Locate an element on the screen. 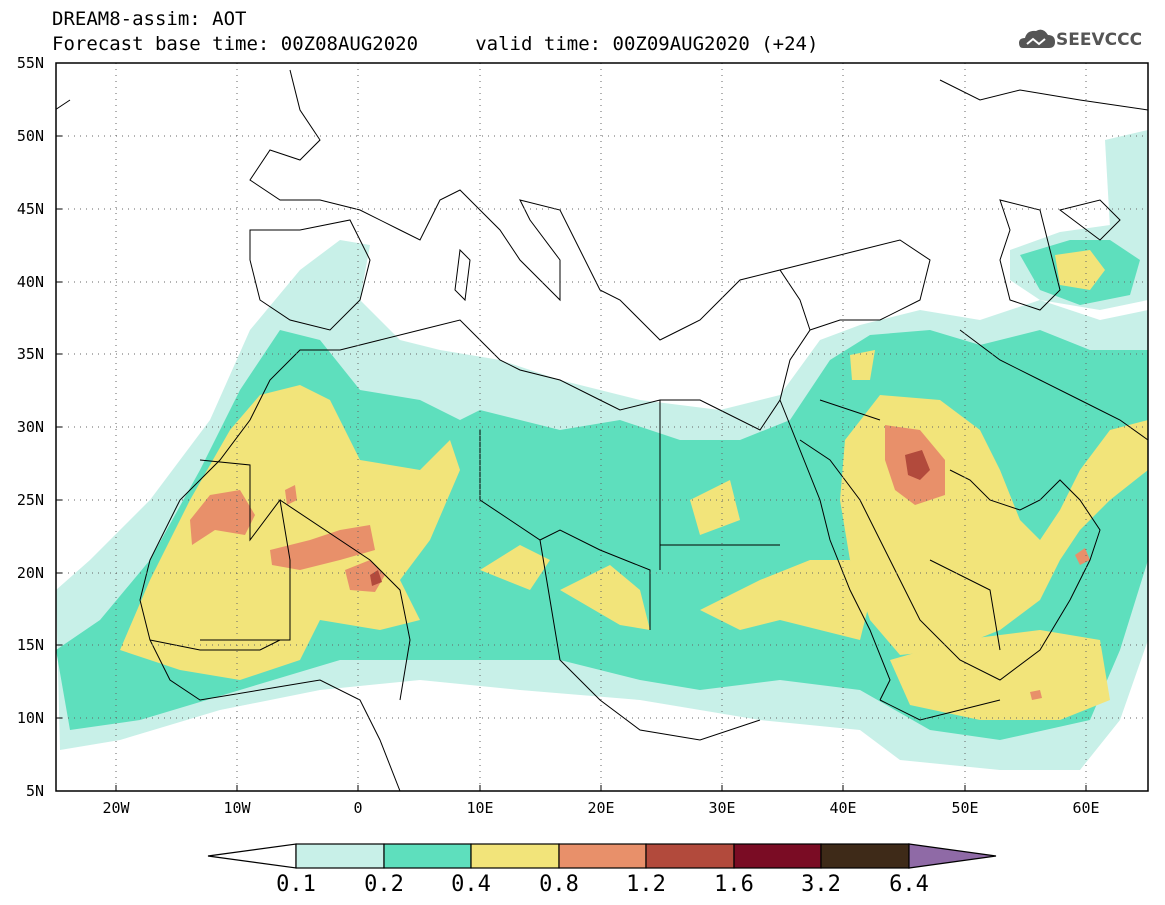  colorbar-label-6-4: 6.4 is located at coordinates (909, 884).